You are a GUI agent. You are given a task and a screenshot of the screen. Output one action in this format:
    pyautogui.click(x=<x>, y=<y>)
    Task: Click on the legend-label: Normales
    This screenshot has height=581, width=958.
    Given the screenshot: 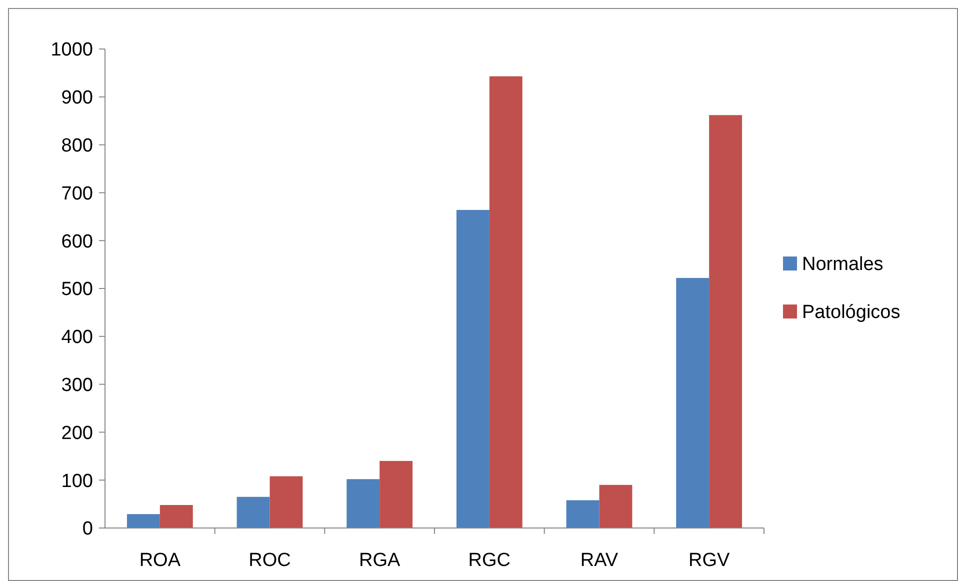 What is the action you would take?
    pyautogui.click(x=843, y=265)
    